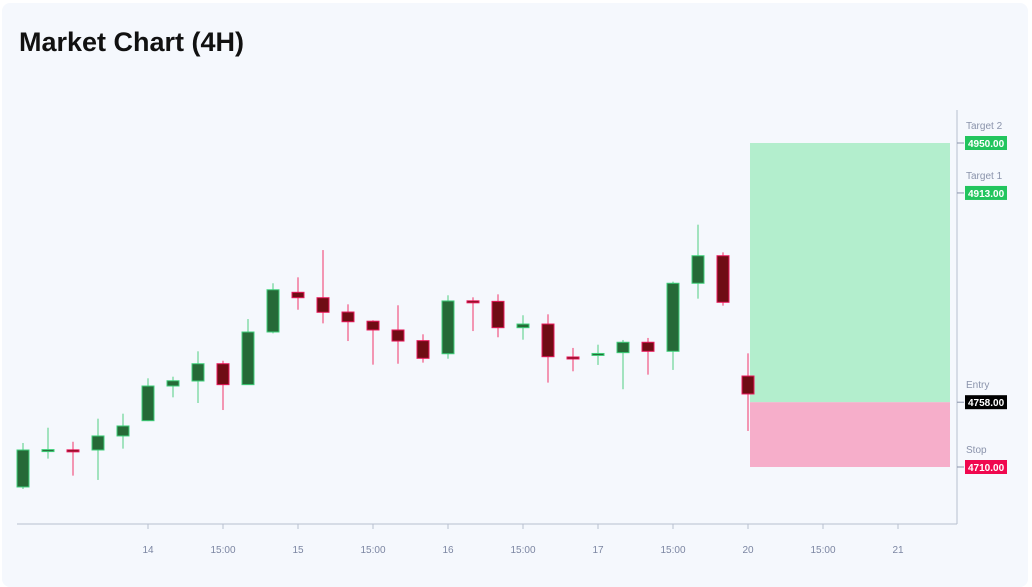 This screenshot has width=1032, height=587. I want to click on page-title: Market Chart (4H), so click(132, 42).